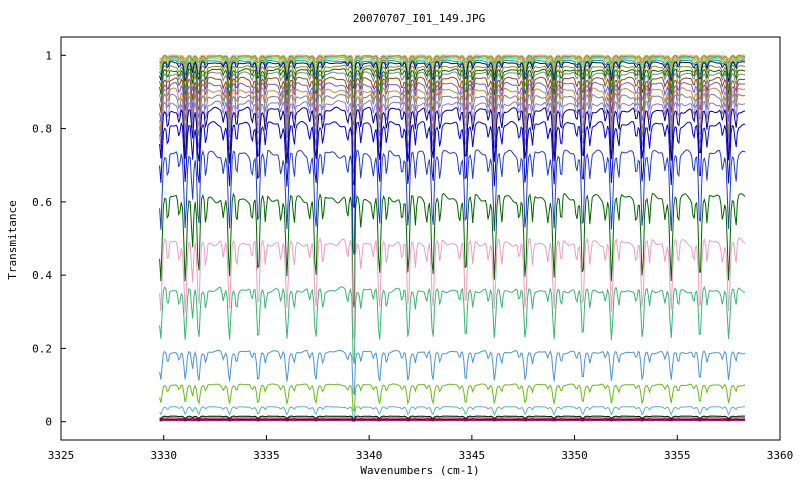  What do you see at coordinates (780, 455) in the screenshot?
I see `x-tick-label: 3360` at bounding box center [780, 455].